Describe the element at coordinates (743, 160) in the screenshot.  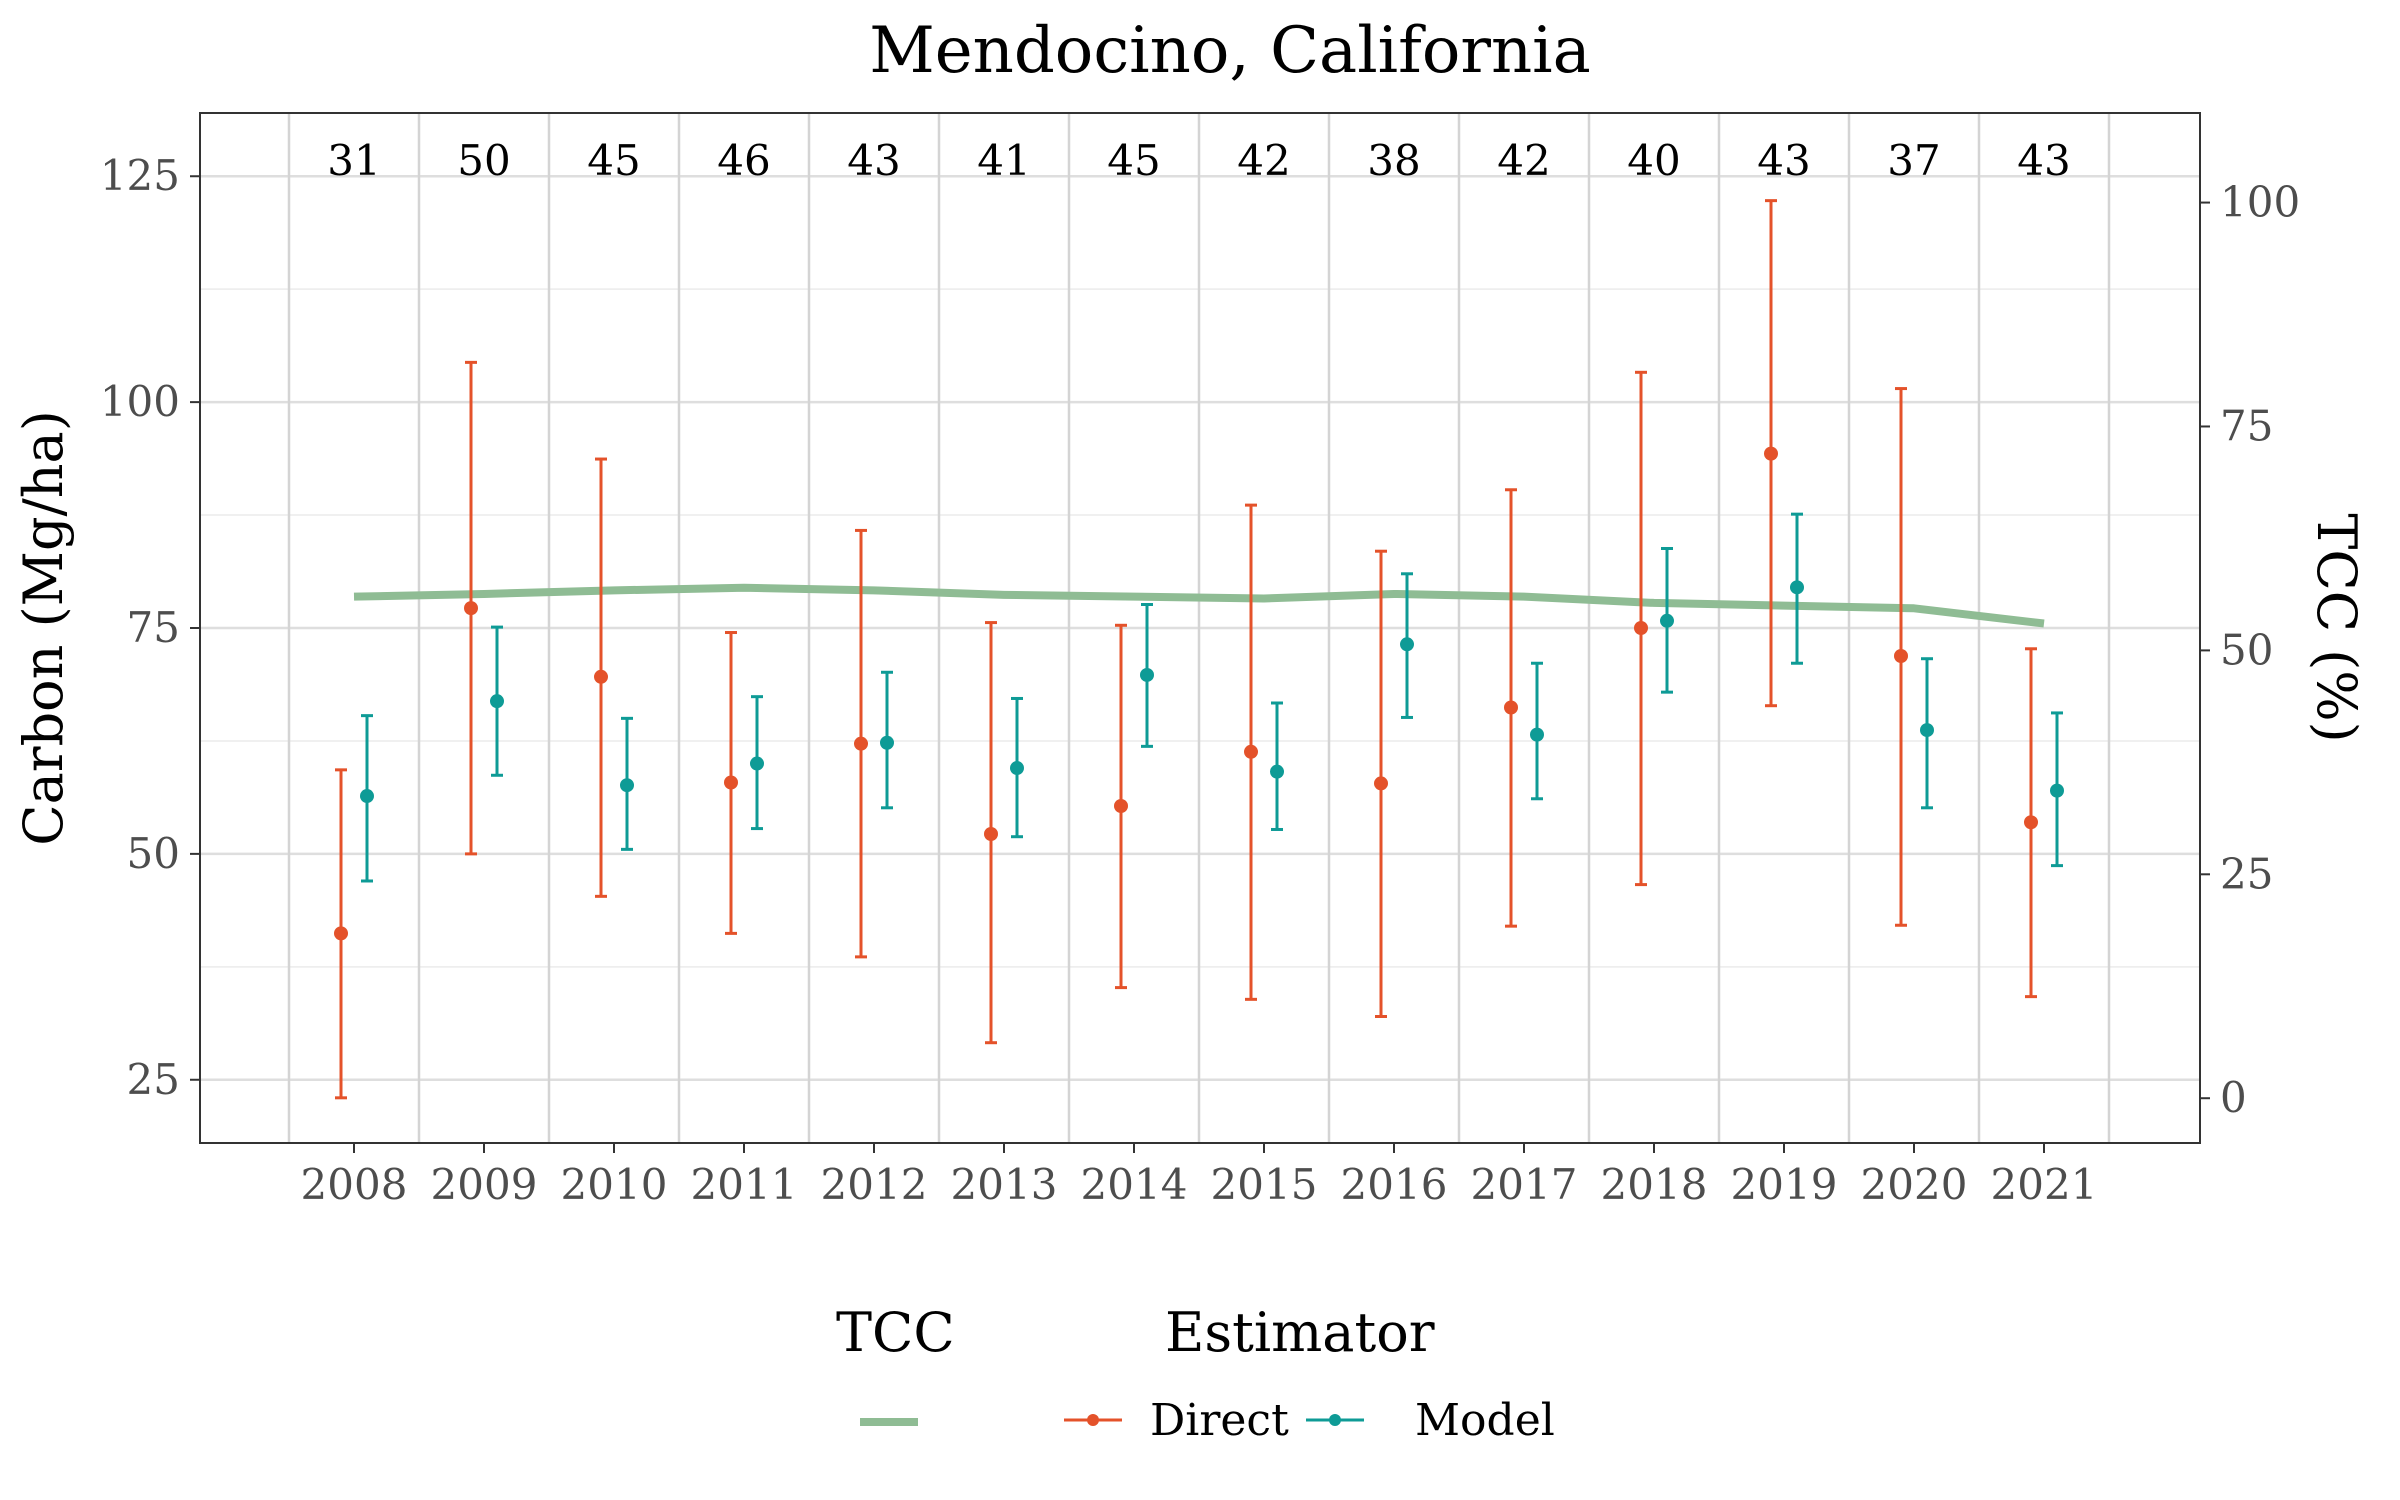
I see `sample-count-label: 46` at that location.